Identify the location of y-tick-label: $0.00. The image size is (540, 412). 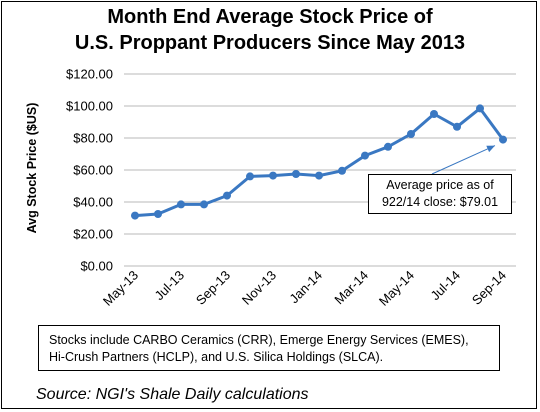
(96, 266).